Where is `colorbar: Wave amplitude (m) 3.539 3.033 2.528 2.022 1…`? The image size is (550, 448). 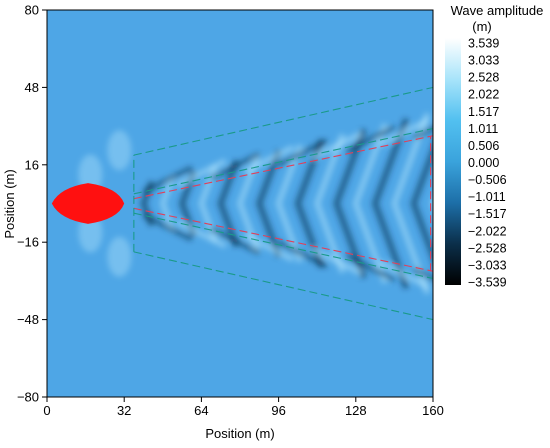 colorbar: Wave amplitude (m) 3.539 3.033 2.528 2.022 1… is located at coordinates (494, 146).